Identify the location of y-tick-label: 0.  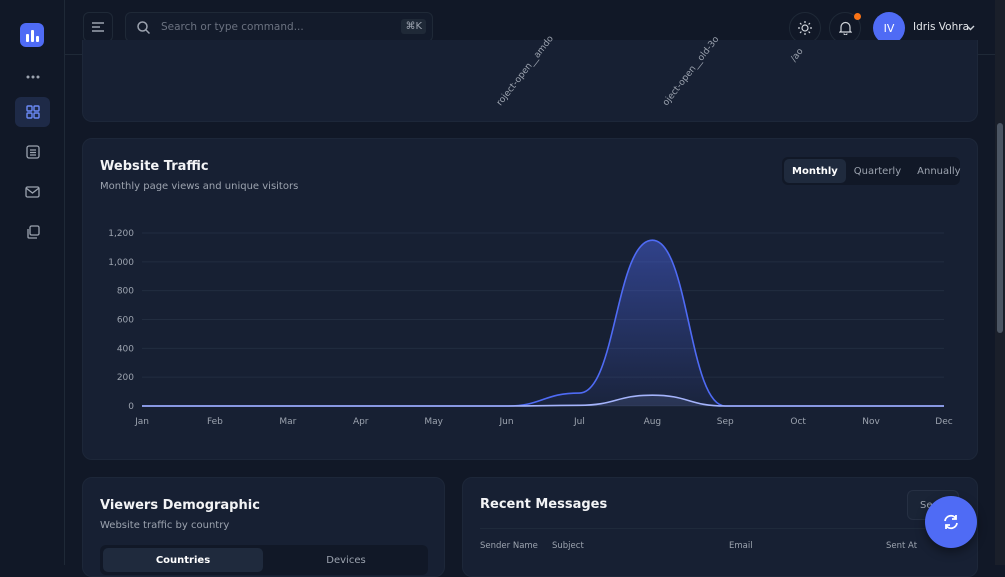
(131, 407).